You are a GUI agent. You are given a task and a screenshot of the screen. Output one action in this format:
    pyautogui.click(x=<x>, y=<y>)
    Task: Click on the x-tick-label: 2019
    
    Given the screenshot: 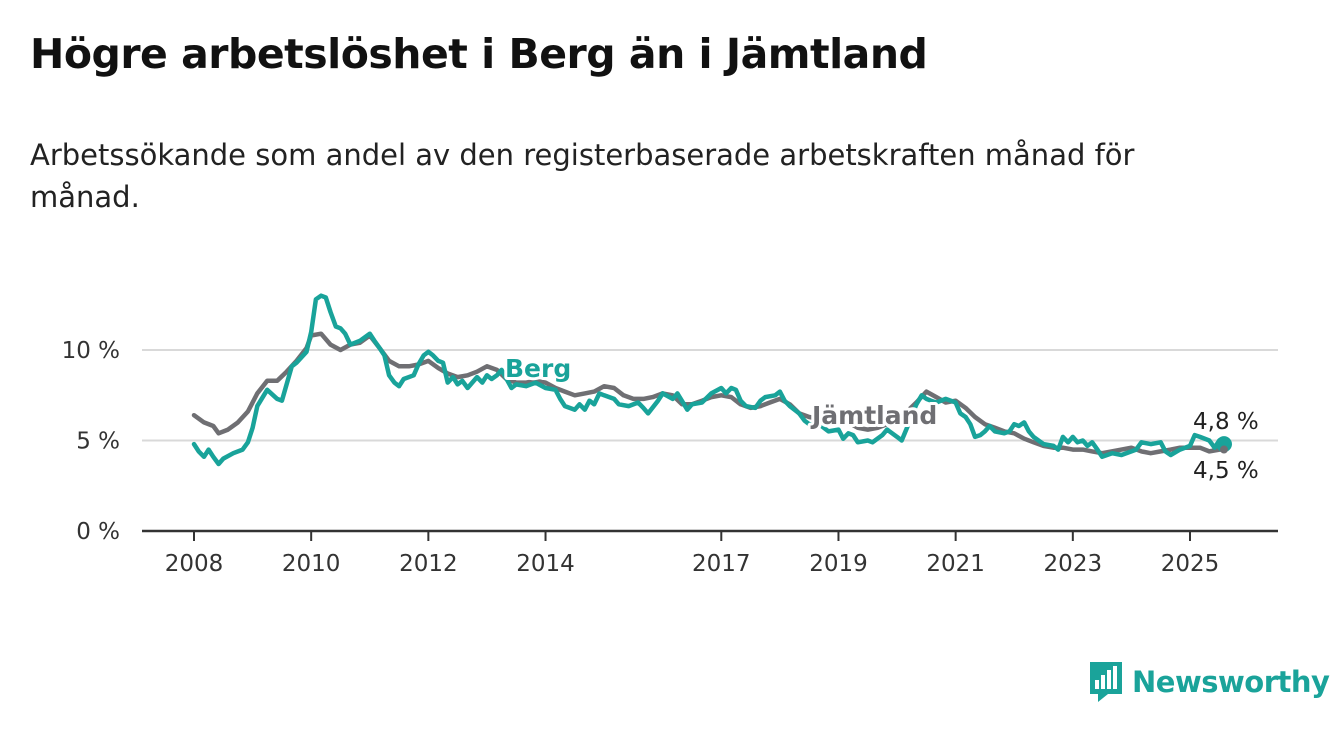 What is the action you would take?
    pyautogui.click(x=838, y=564)
    